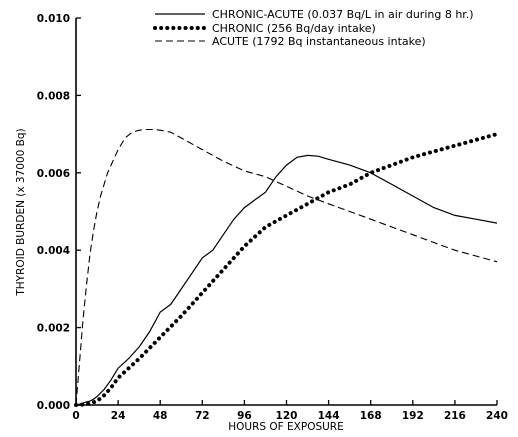 Image resolution: width=518 pixels, height=437 pixels. What do you see at coordinates (53, 174) in the screenshot?
I see `y-tick-label: 0.006` at bounding box center [53, 174].